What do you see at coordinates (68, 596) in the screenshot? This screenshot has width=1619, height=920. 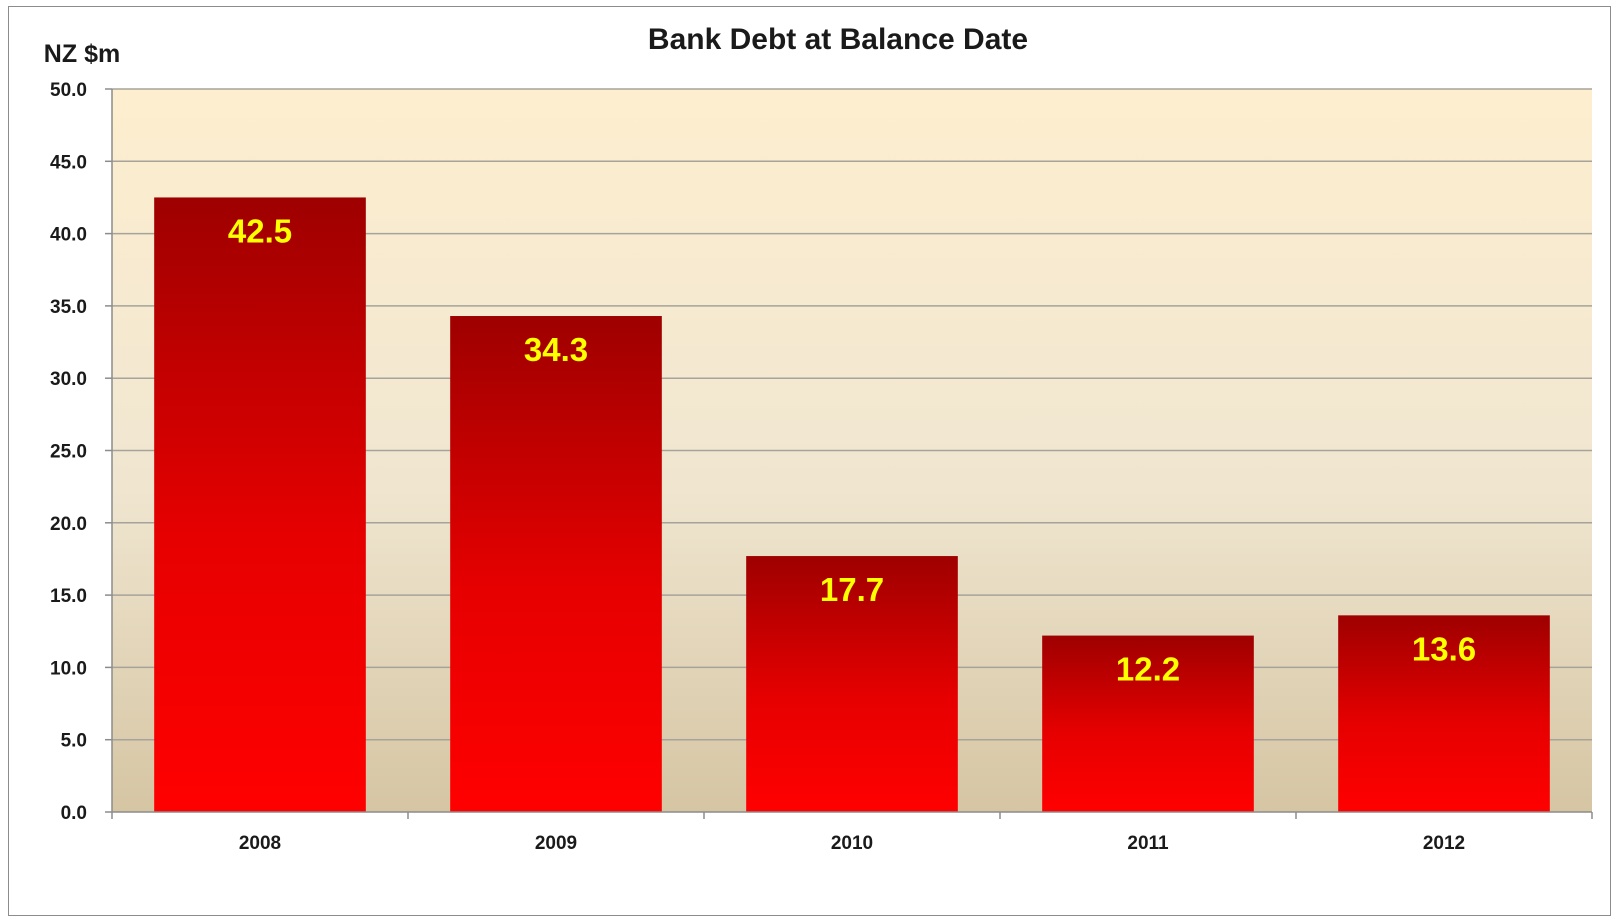 I see `y-tick-label: 15.0` at bounding box center [68, 596].